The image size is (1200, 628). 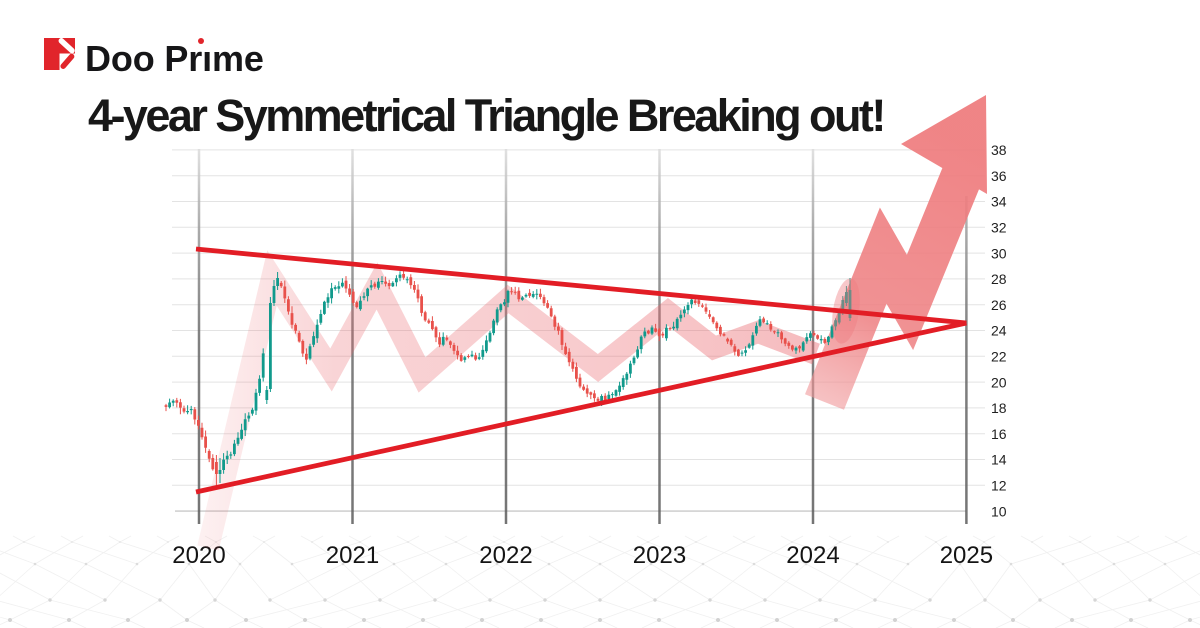 What do you see at coordinates (999, 253) in the screenshot?
I see `svg-text: 30` at bounding box center [999, 253].